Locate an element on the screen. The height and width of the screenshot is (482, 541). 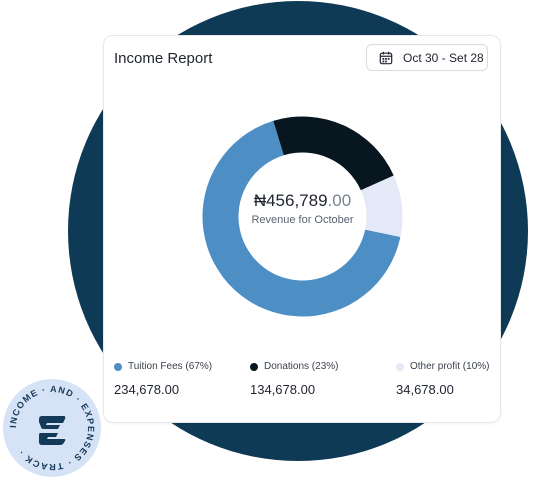
legend-dot-tuition is located at coordinates (118, 366).